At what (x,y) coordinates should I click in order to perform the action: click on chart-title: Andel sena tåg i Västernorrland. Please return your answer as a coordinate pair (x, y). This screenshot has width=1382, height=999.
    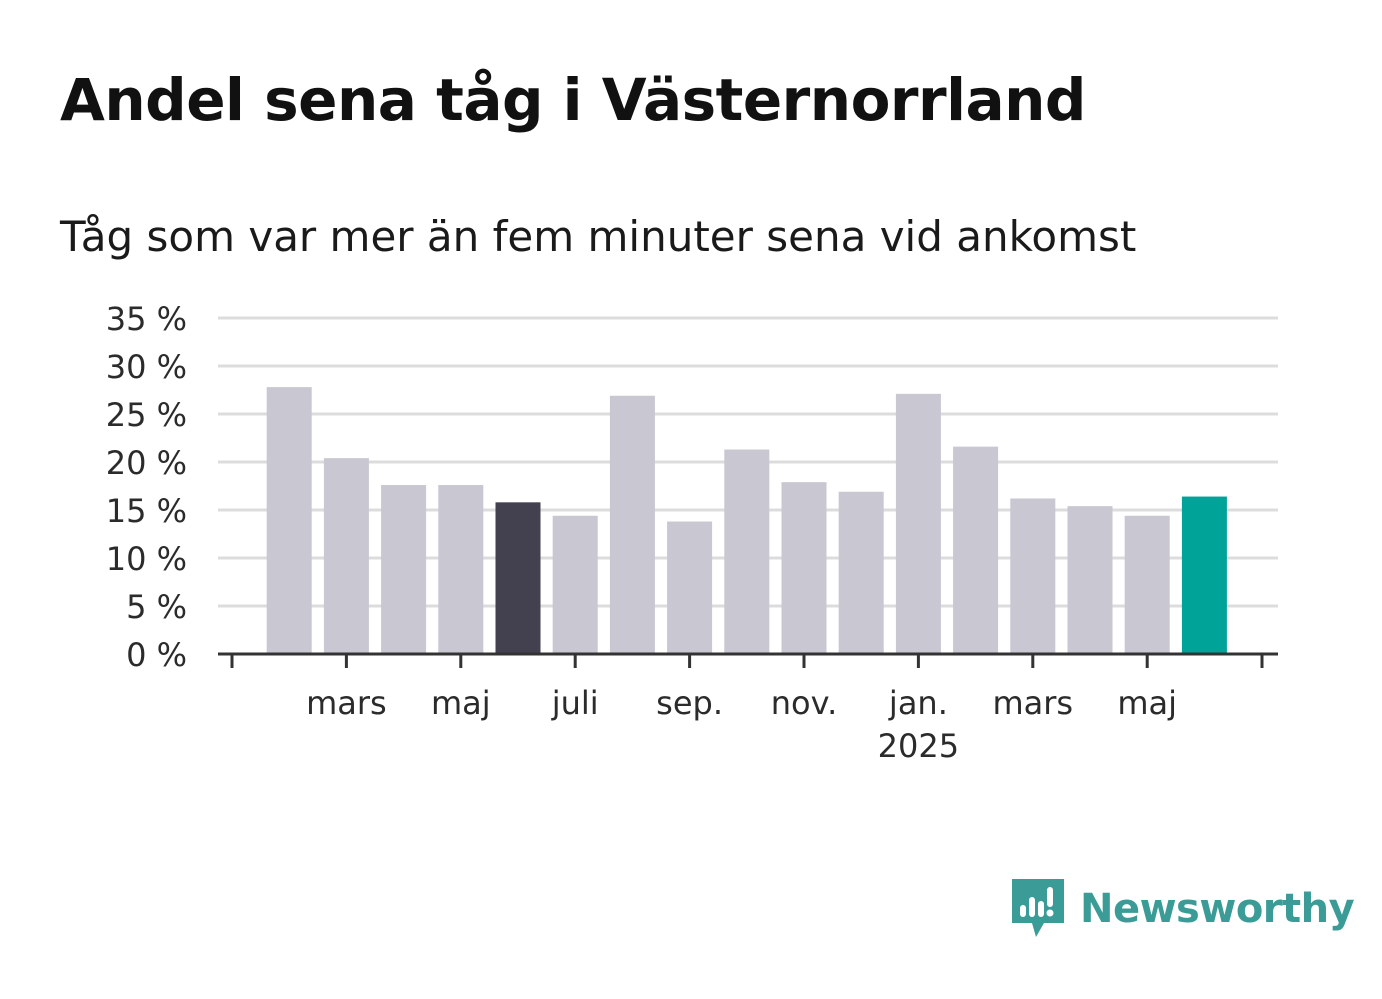
    Looking at the image, I should click on (573, 100).